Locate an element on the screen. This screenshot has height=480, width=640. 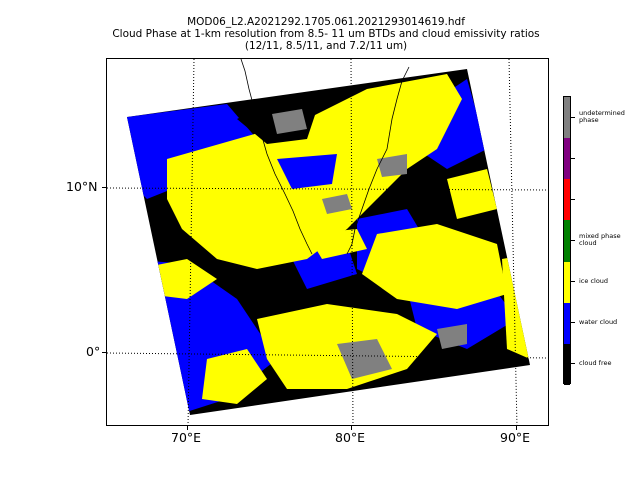
y-tick-label-0: 0° is located at coordinates (93, 351).